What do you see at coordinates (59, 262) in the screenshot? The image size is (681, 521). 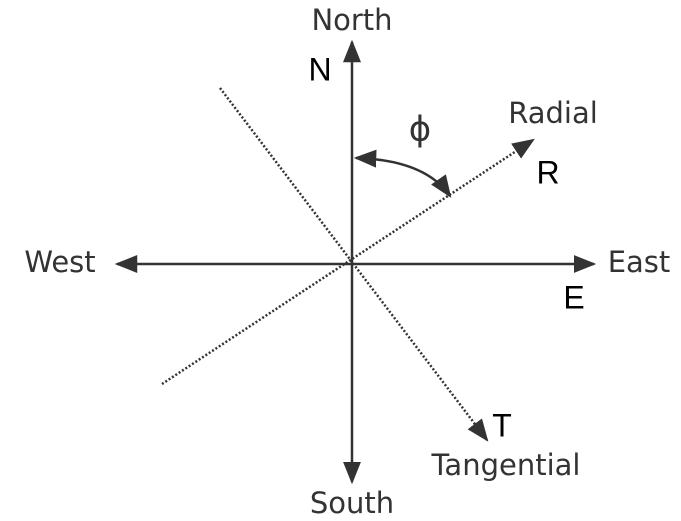 I see `west-label: West` at bounding box center [59, 262].